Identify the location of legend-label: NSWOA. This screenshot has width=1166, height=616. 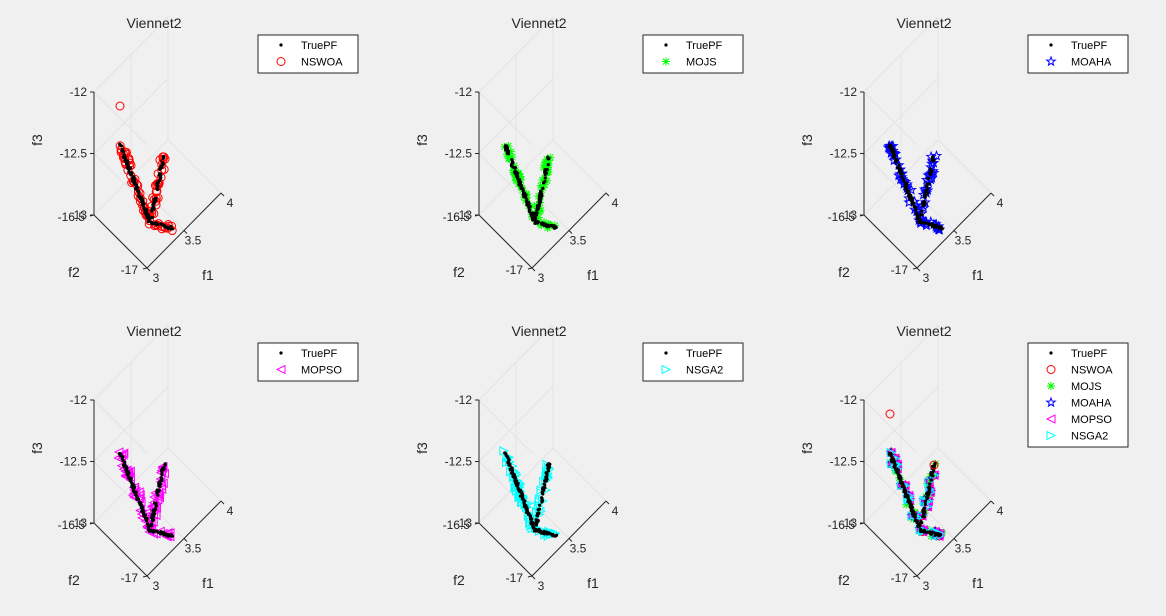
(322, 63).